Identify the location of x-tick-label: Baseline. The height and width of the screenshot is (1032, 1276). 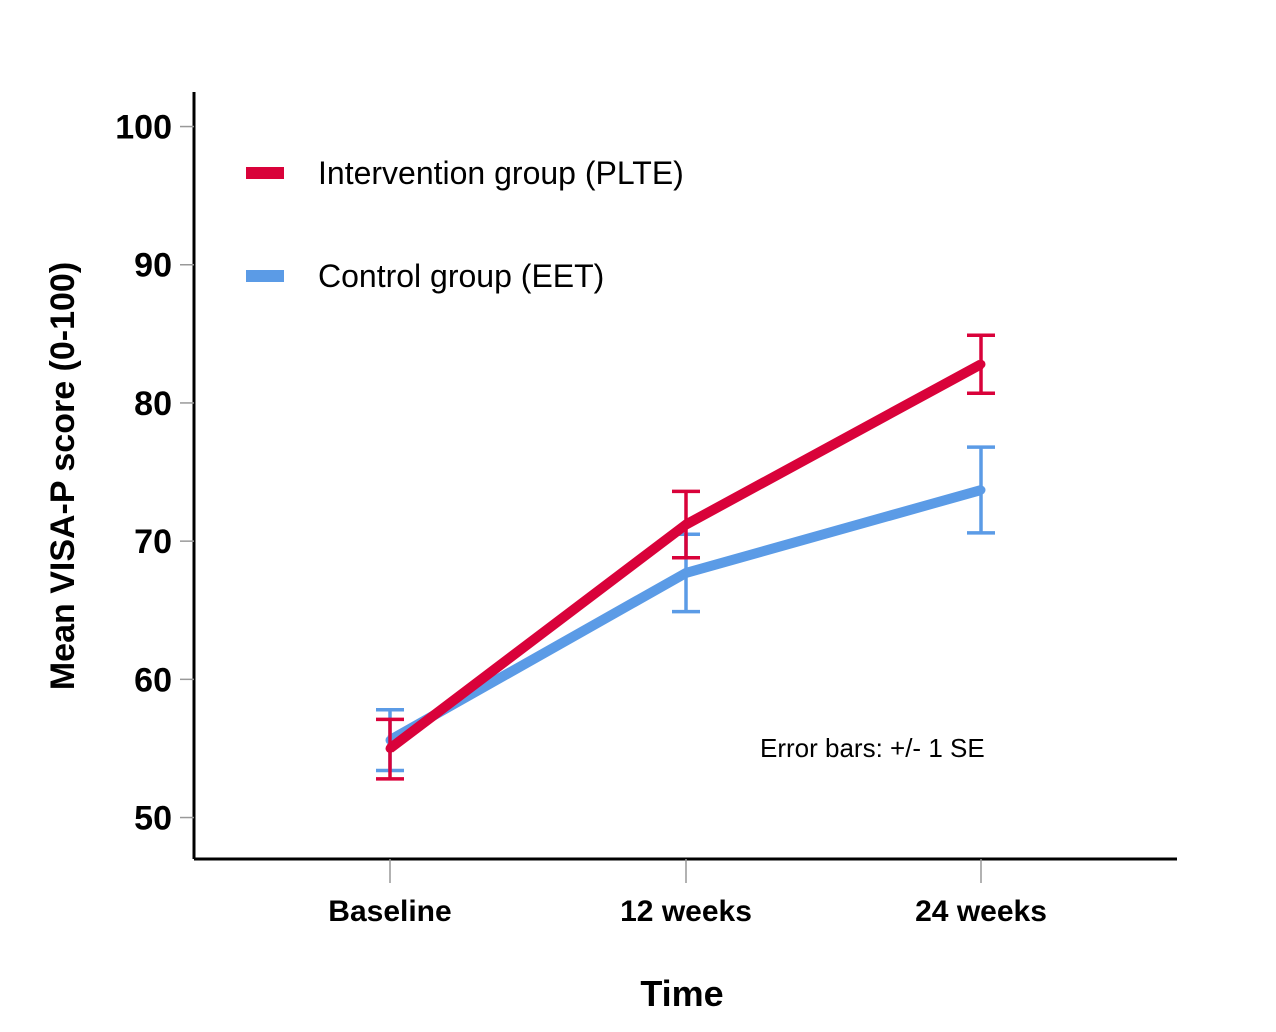
(389, 911).